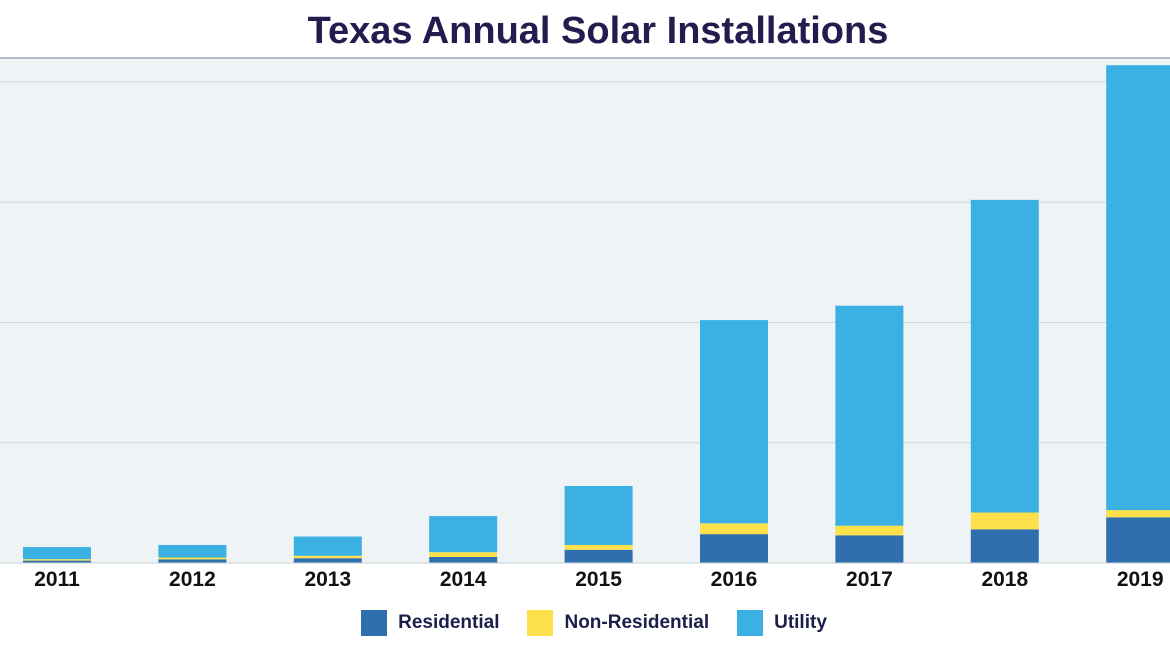 The width and height of the screenshot is (1170, 663). Describe the element at coordinates (637, 622) in the screenshot. I see `legend-label: Non-Residential` at that location.